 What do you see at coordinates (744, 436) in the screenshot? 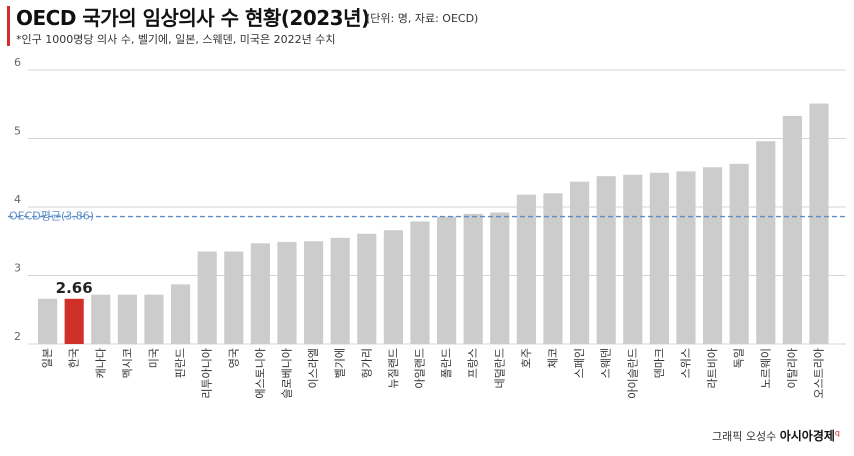
I see `credit-author: 그래픽 오성수` at bounding box center [744, 436].